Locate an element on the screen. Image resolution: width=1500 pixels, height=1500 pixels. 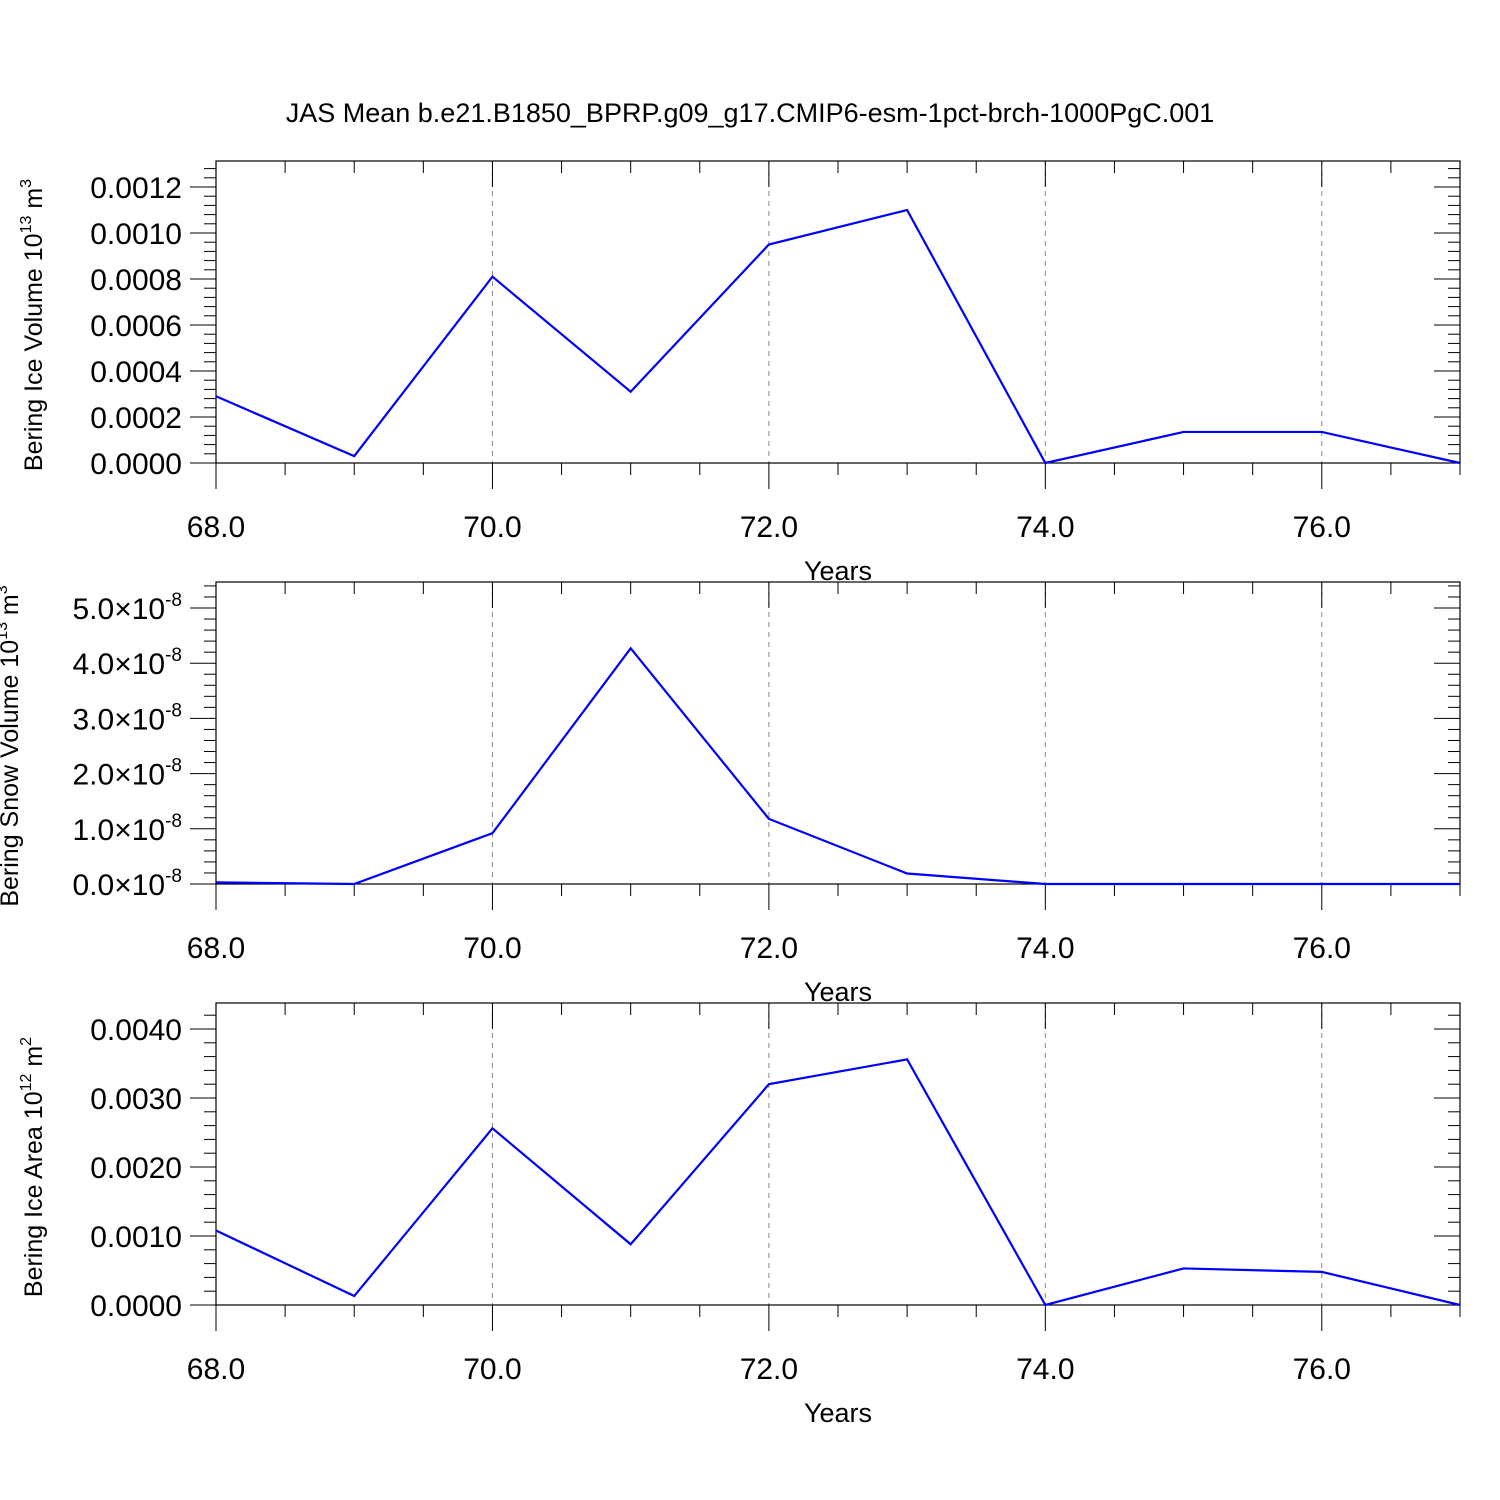
ylabel-ice-volume-unit-sup: 3 is located at coordinates (26, 183).